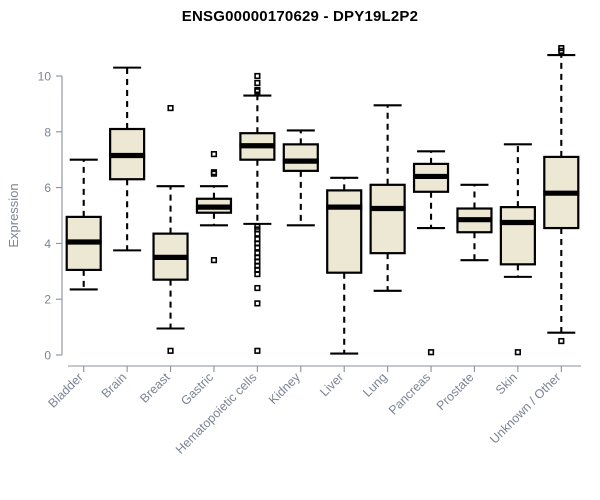 This screenshot has height=500, width=600. What do you see at coordinates (13, 215) in the screenshot?
I see `y-axis-title: Expression` at bounding box center [13, 215].